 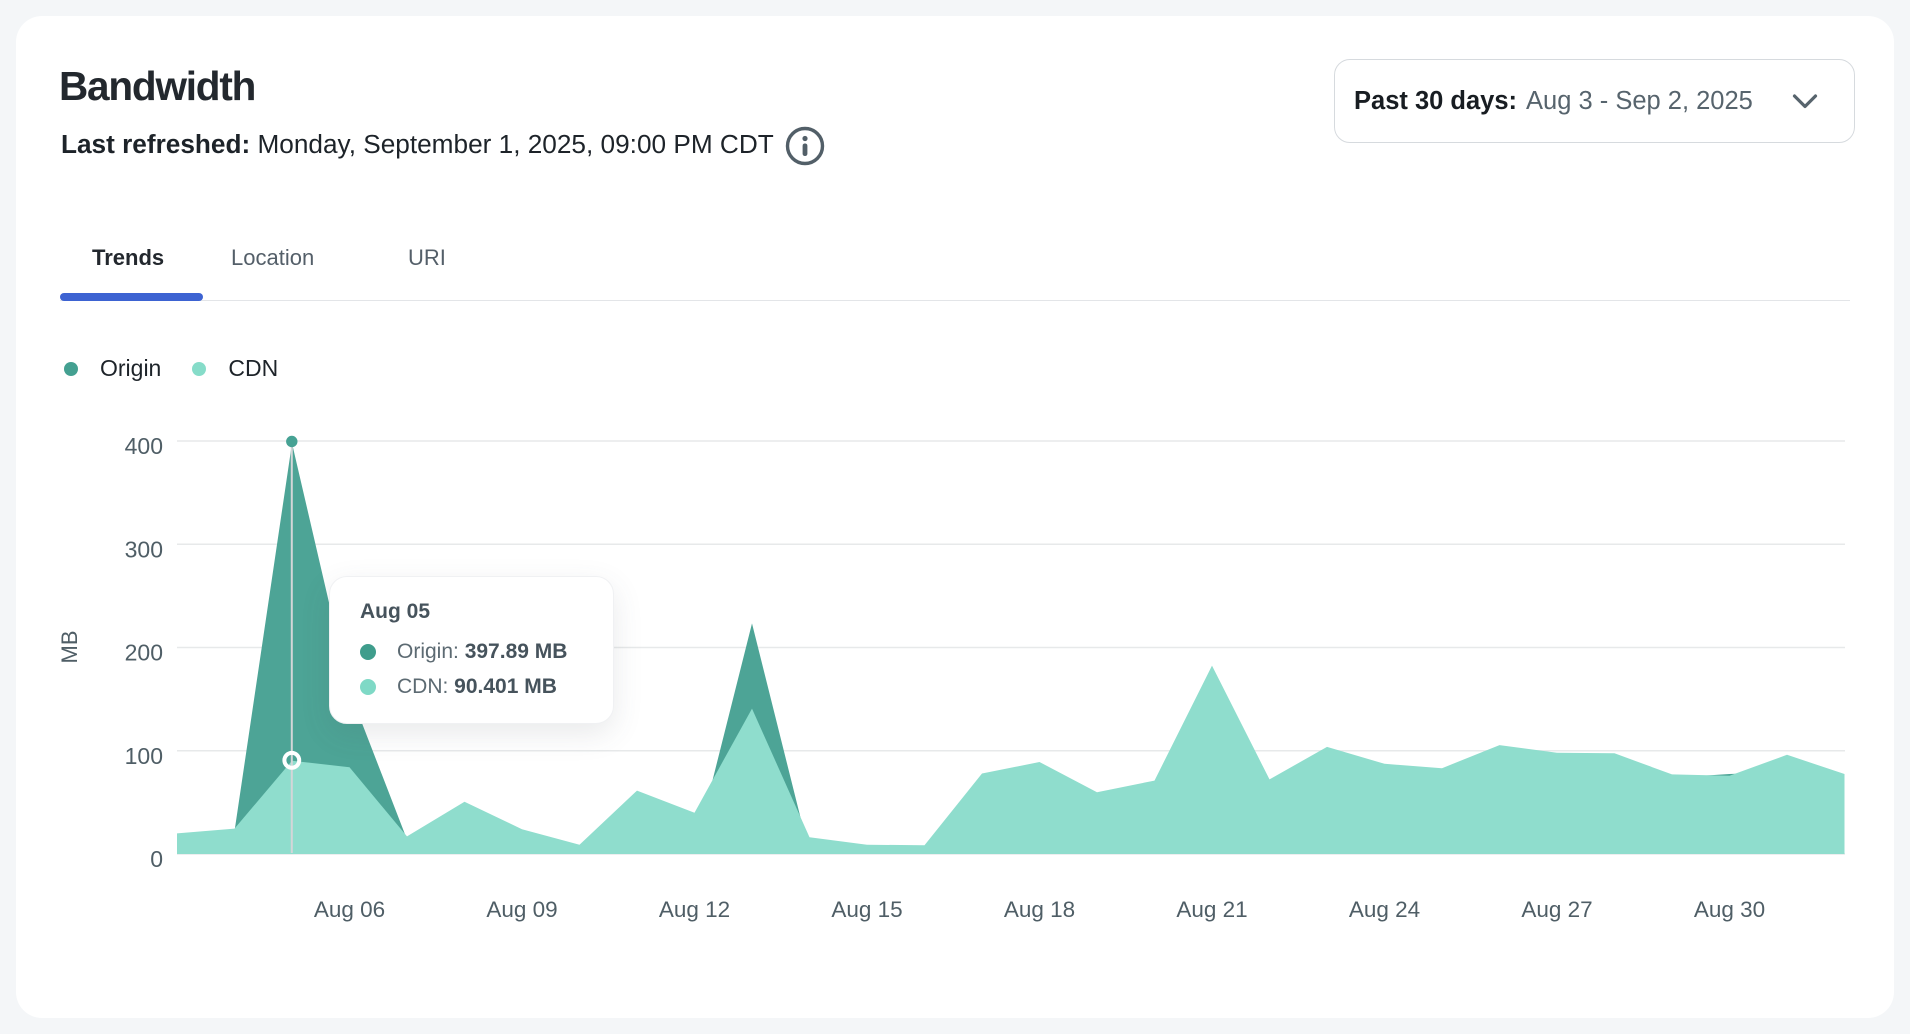 I want to click on svg-text: 200, so click(x=144, y=653).